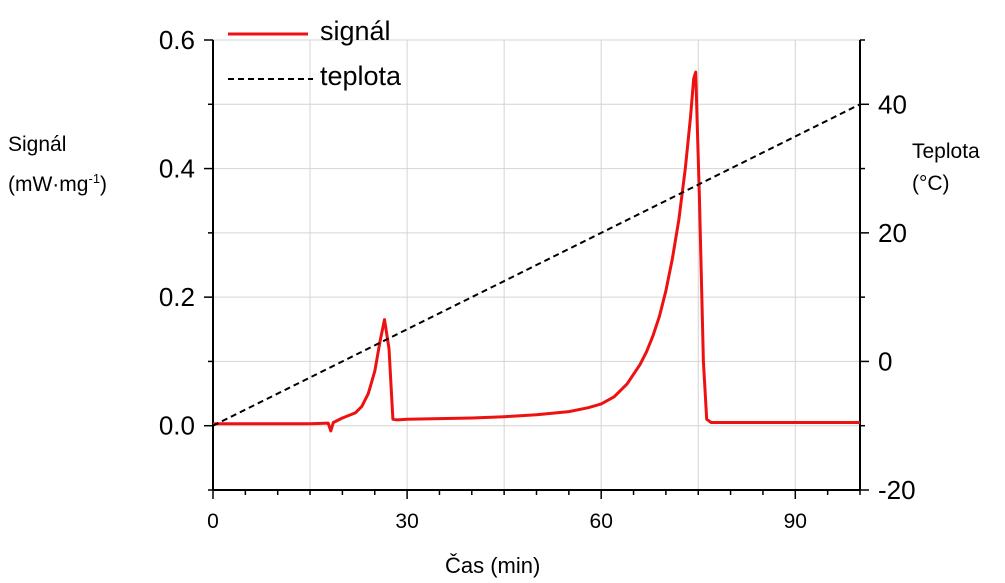  Describe the element at coordinates (892, 104) in the screenshot. I see `y-right-tick-label: 40` at that location.